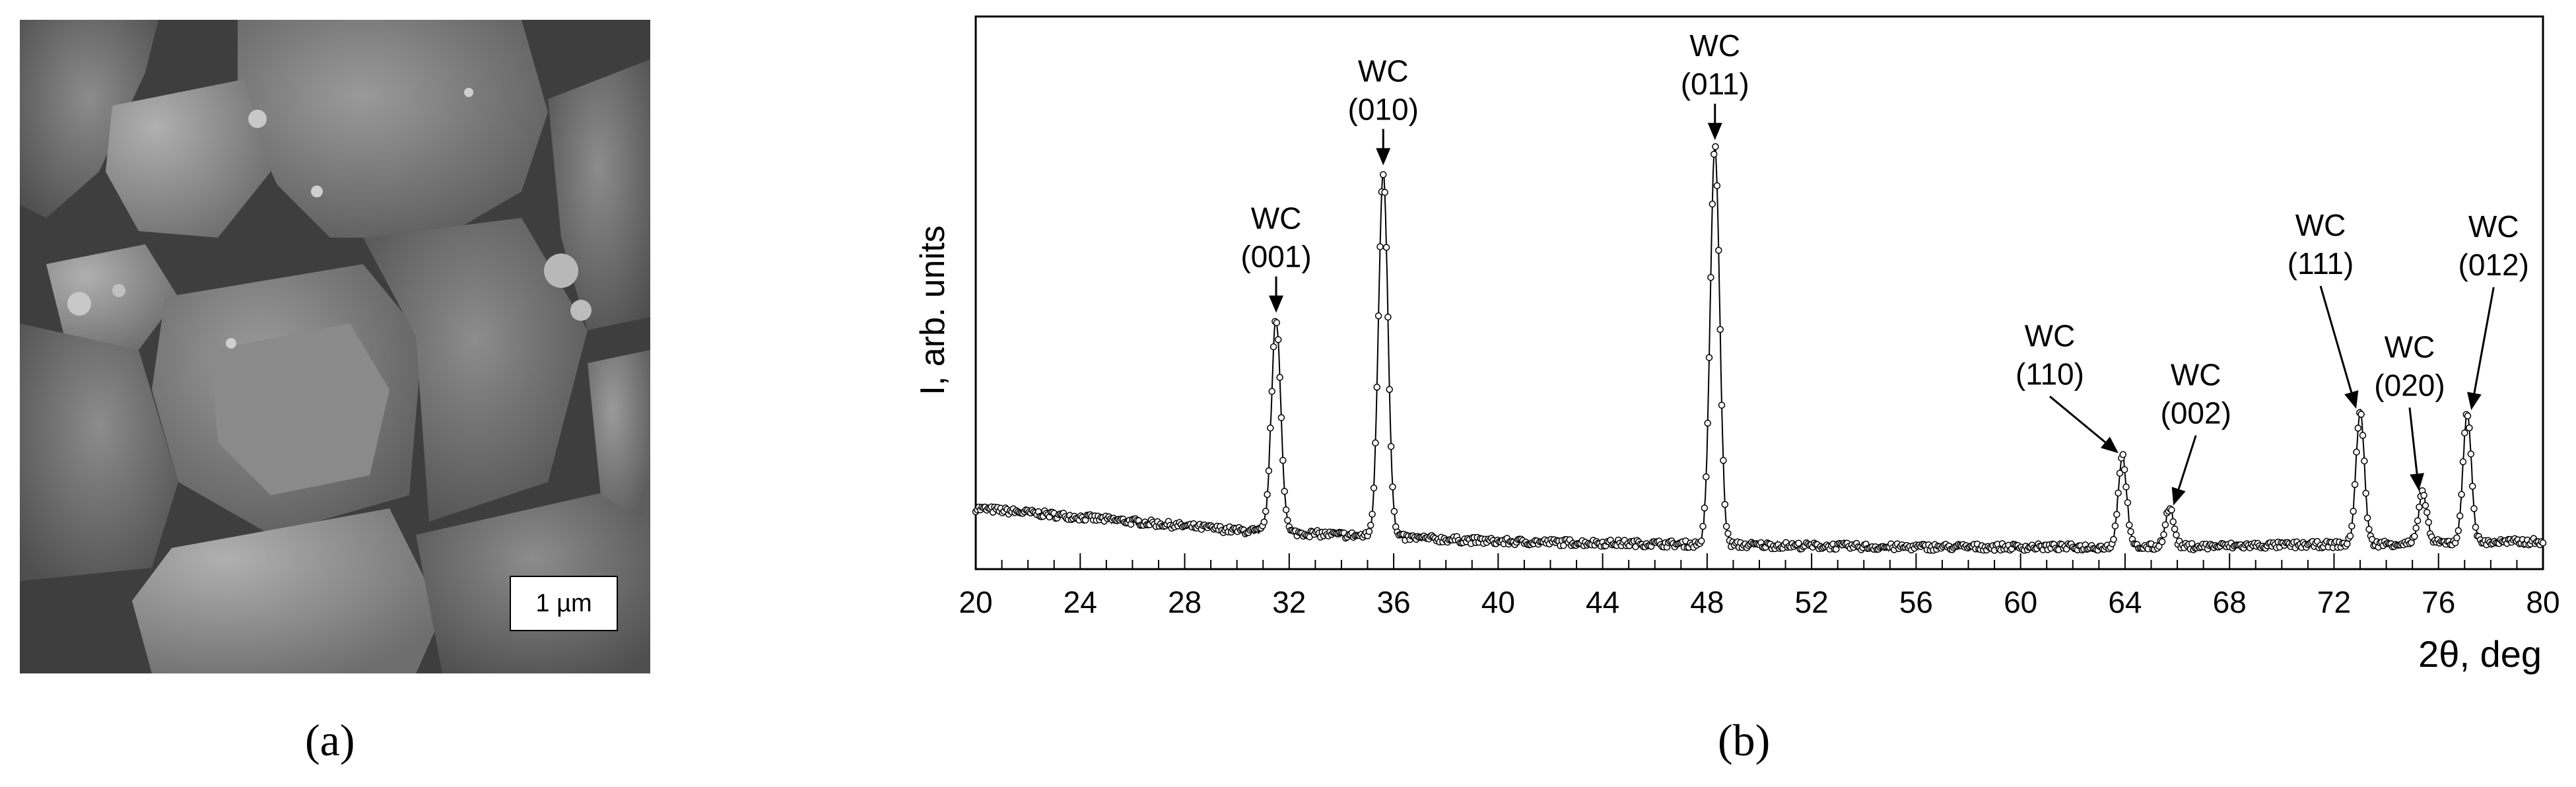 The width and height of the screenshot is (2576, 787). What do you see at coordinates (2480, 654) in the screenshot?
I see `x-axis-label: 2θ, deg` at bounding box center [2480, 654].